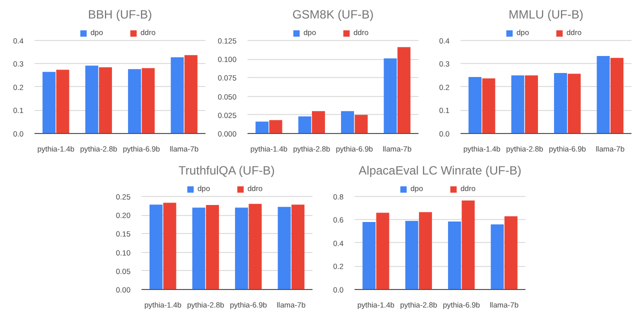 This screenshot has height=312, width=640. What do you see at coordinates (120, 15) in the screenshot?
I see `chart-title: BBH (UF-B)` at bounding box center [120, 15].